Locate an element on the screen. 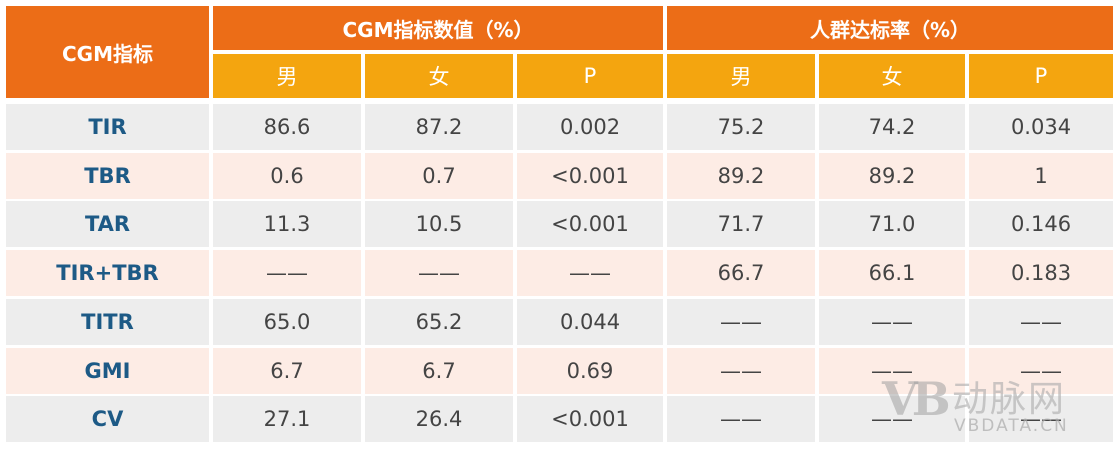  table-cell: 27.1 is located at coordinates (287, 419).